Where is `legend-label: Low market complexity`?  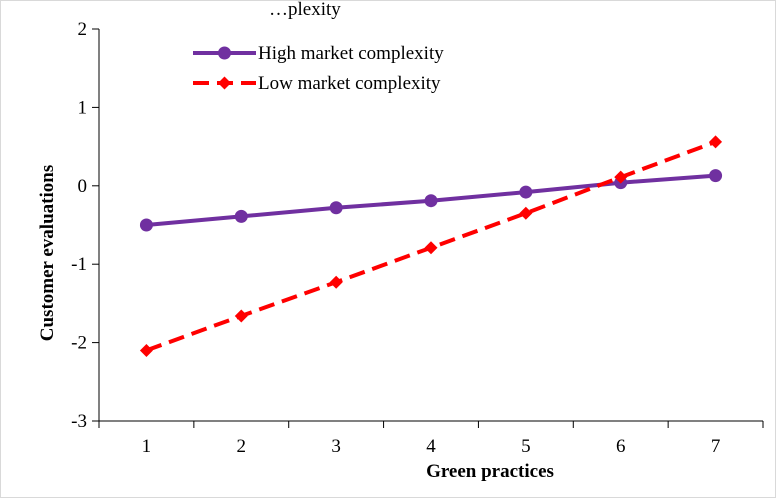 legend-label: Low market complexity is located at coordinates (349, 83).